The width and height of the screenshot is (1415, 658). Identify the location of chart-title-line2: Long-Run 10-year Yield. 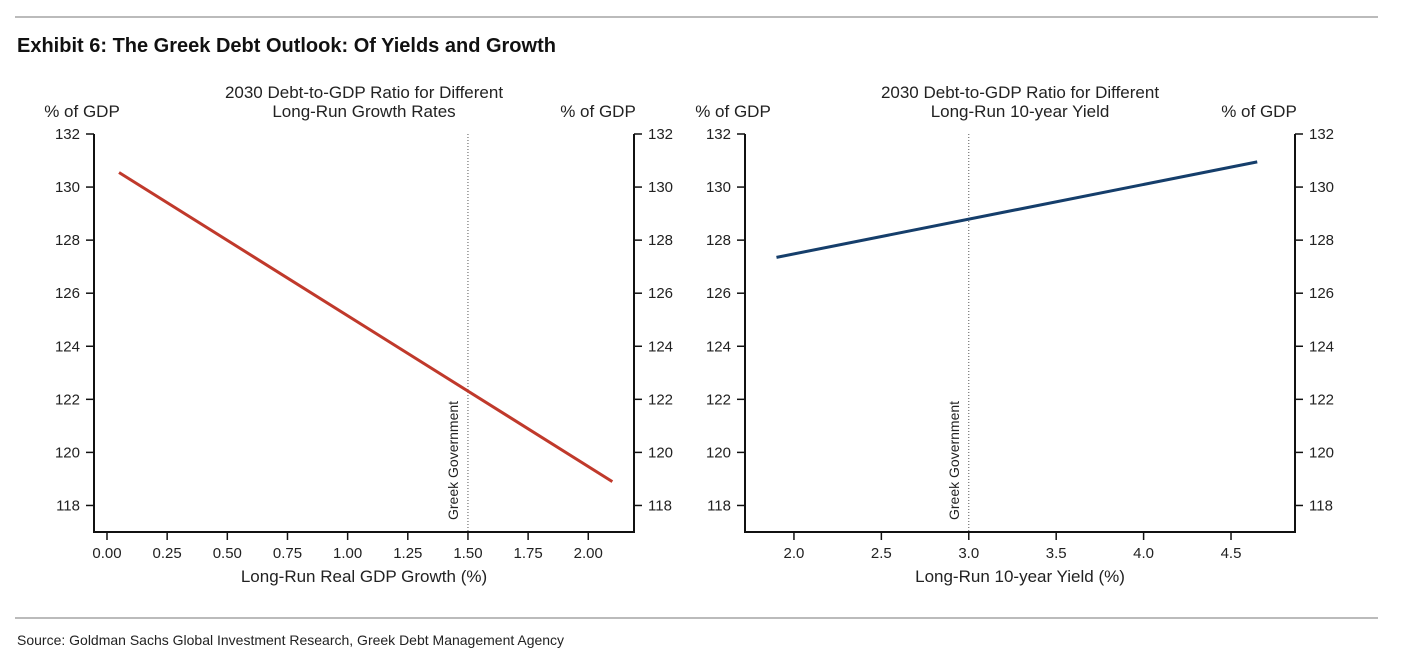
(1020, 111).